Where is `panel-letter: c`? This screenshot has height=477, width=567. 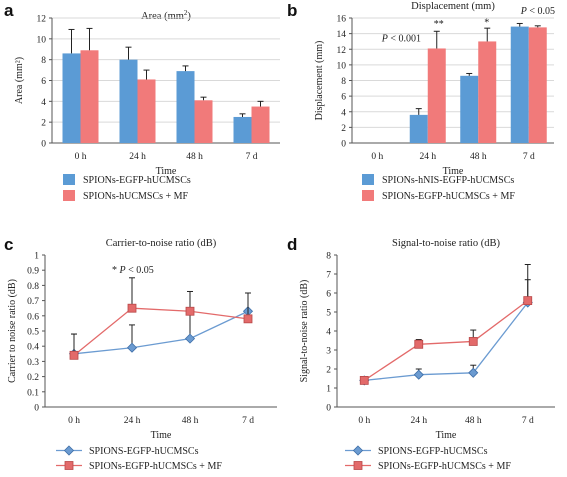 panel-letter: c is located at coordinates (8, 244).